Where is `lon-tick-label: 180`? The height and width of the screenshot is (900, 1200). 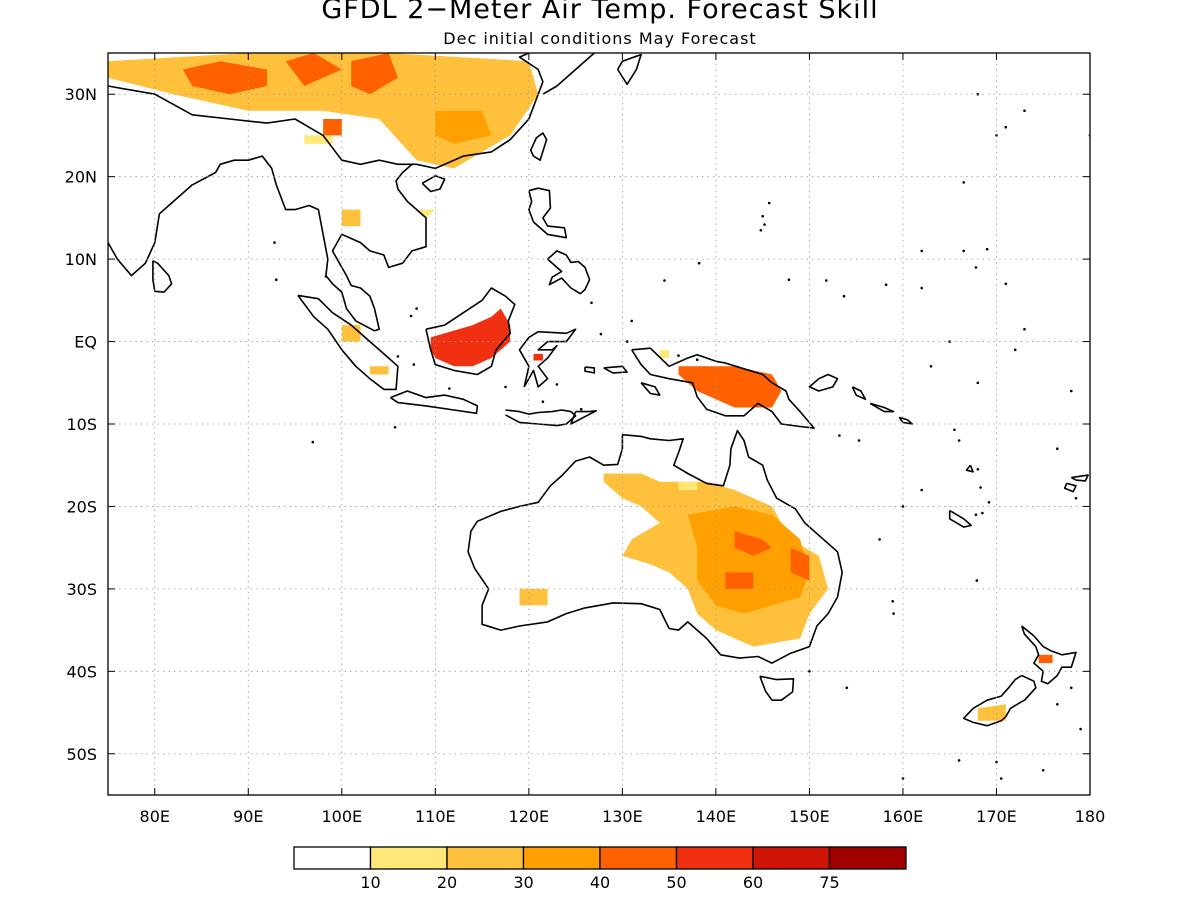
lon-tick-label: 180 is located at coordinates (1090, 816).